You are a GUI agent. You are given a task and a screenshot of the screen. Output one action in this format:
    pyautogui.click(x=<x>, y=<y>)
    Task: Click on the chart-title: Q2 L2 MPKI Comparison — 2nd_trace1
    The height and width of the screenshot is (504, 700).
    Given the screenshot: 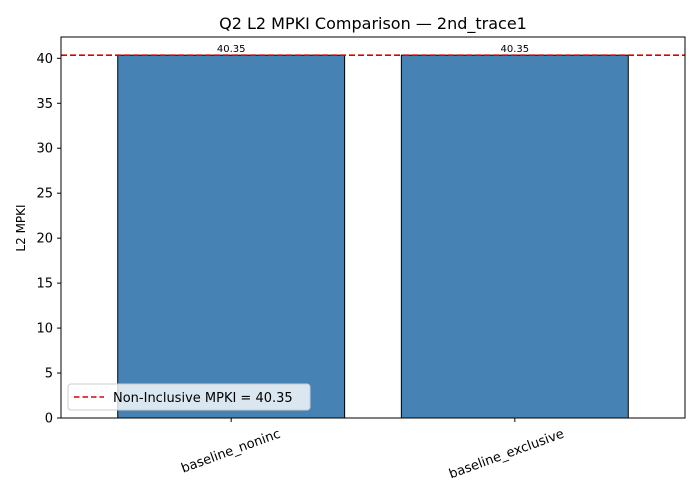 What is the action you would take?
    pyautogui.click(x=373, y=24)
    